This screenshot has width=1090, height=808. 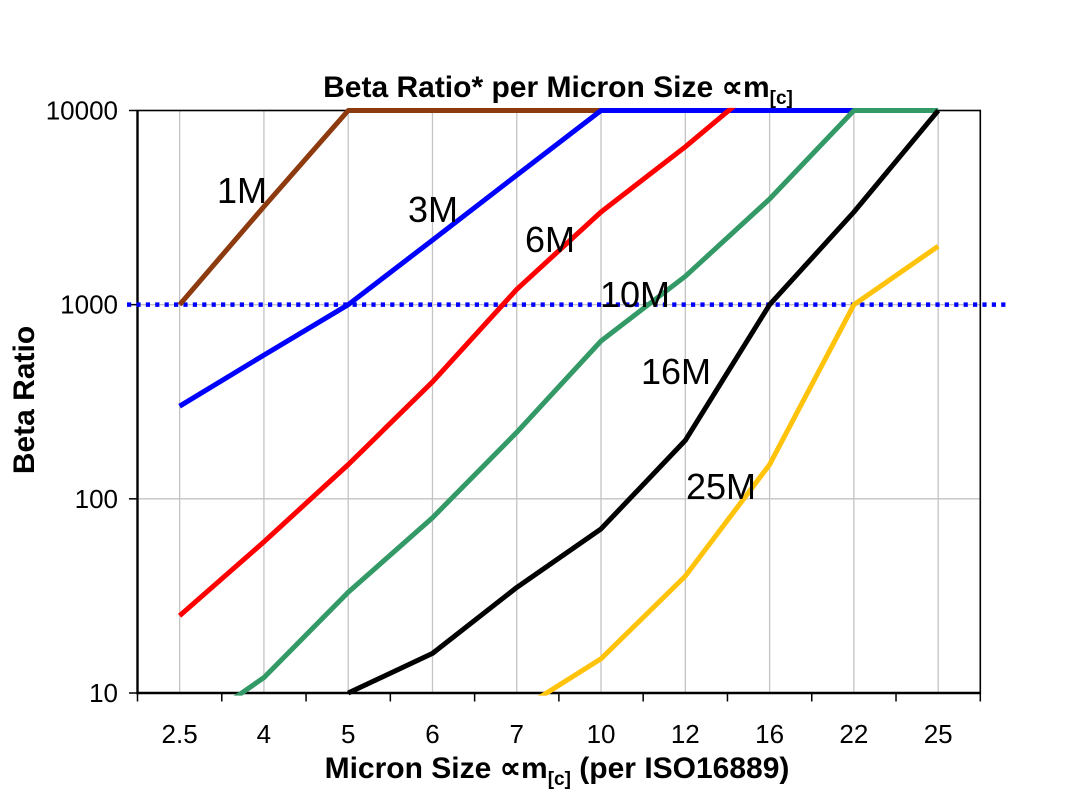 I want to click on series-label-16M: 16M, so click(x=676, y=371).